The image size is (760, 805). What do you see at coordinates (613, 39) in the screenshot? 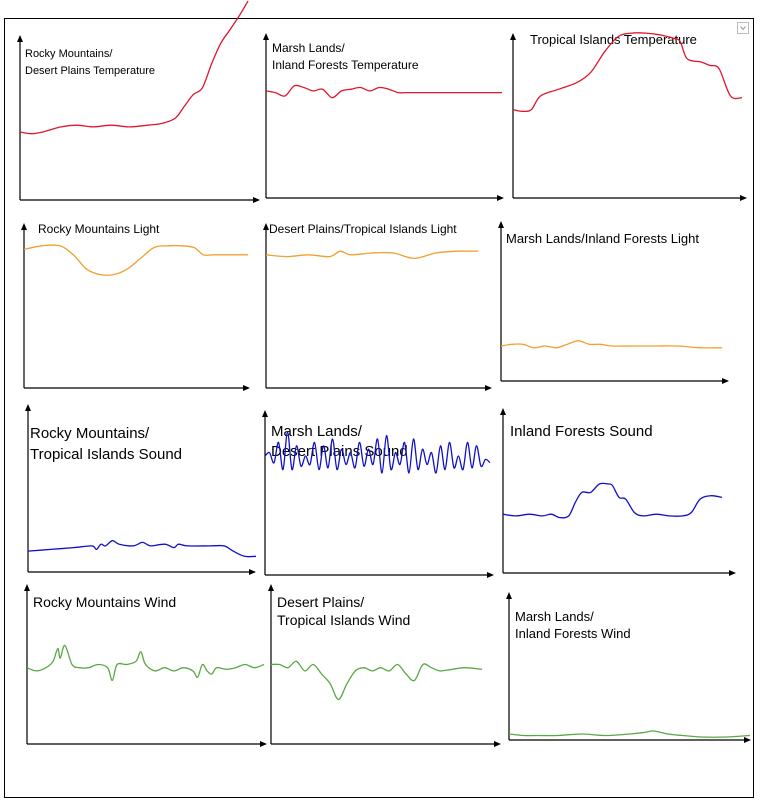
I see `chart-title-line: Tropical Islands Temperature` at bounding box center [613, 39].